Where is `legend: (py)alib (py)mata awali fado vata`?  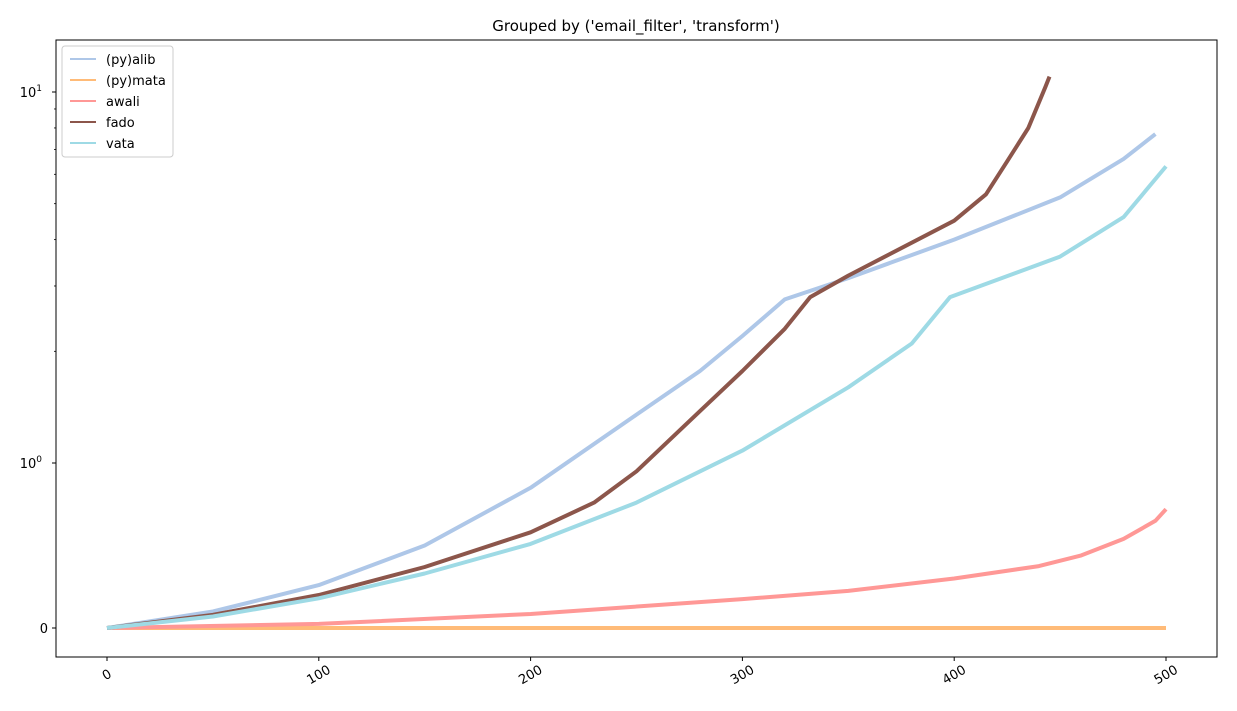 legend: (py)alib (py)mata awali fado vata is located at coordinates (117, 101).